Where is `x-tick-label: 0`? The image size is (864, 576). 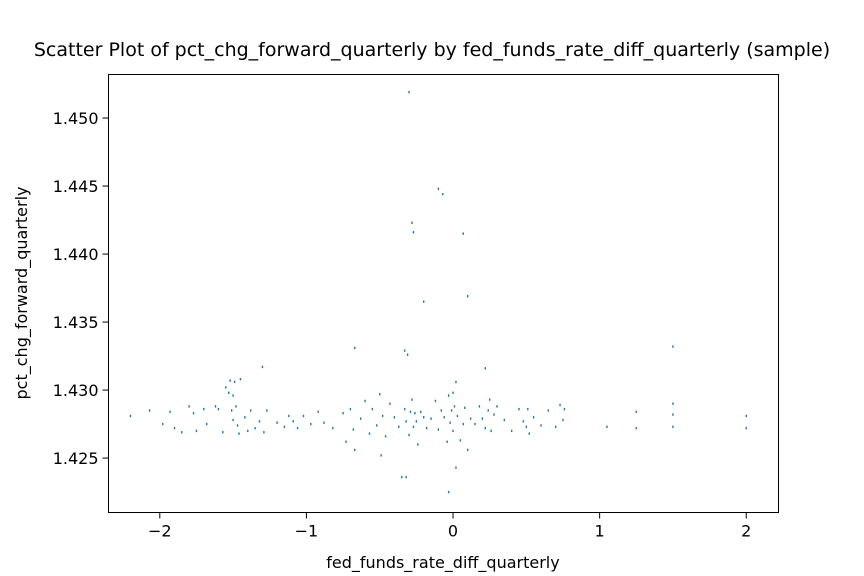
x-tick-label: 0 is located at coordinates (453, 531).